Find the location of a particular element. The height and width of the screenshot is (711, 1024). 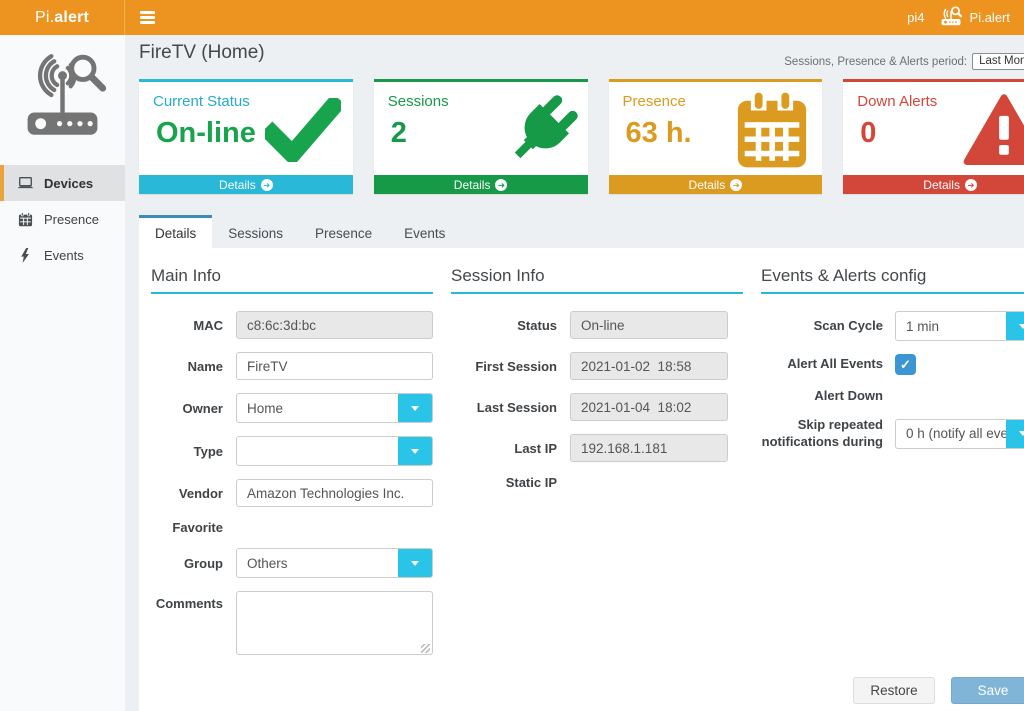

router-magnifier-icon is located at coordinates (951, 17).